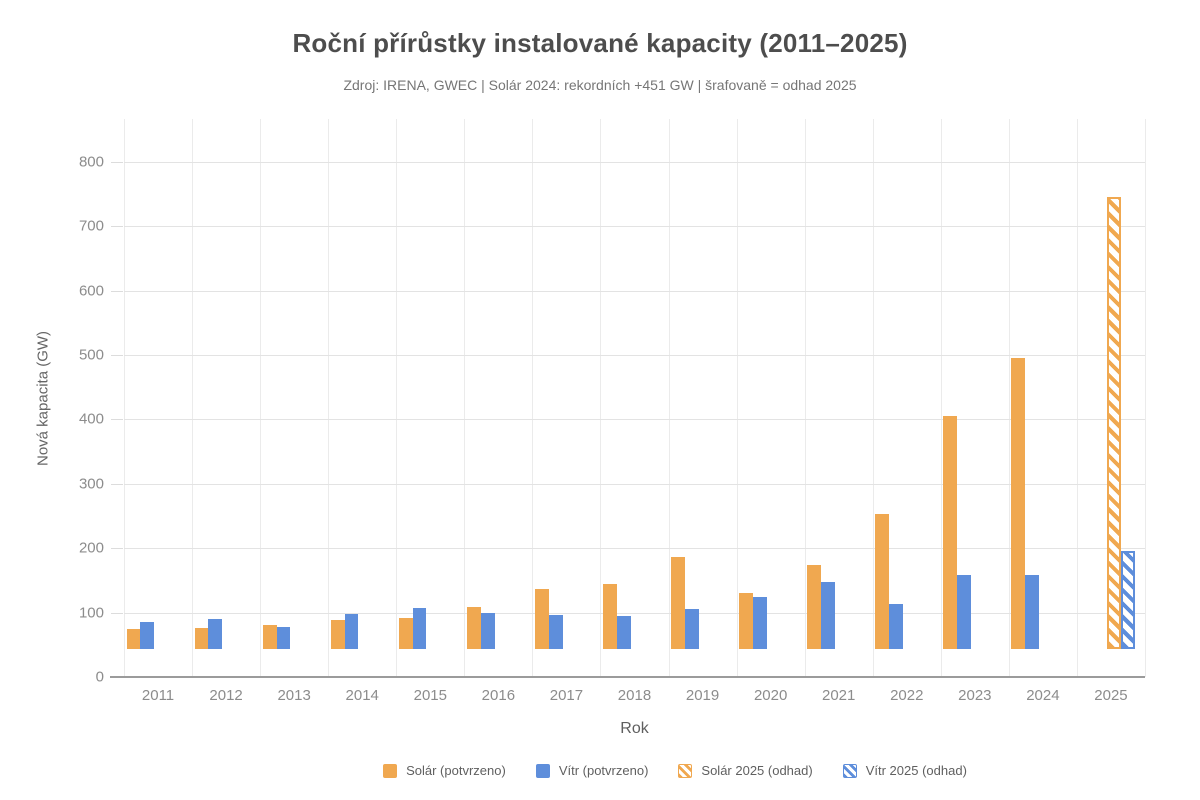 Image resolution: width=1200 pixels, height=800 pixels. What do you see at coordinates (91, 355) in the screenshot?
I see `y-tick-label: 500` at bounding box center [91, 355].